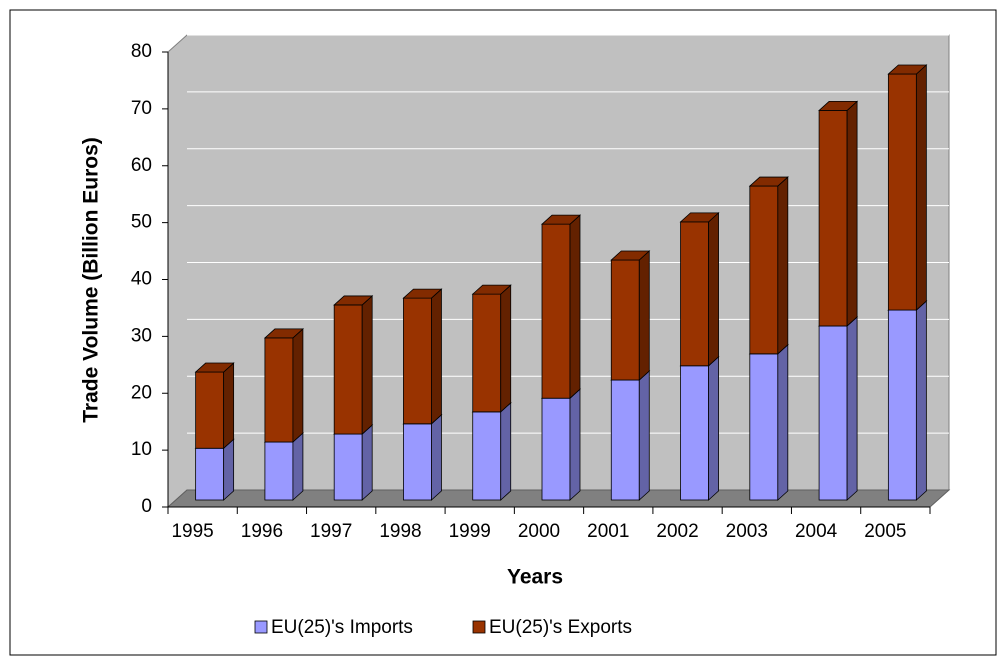  Describe the element at coordinates (816, 531) in the screenshot. I see `x-tick-label: 2004` at that location.